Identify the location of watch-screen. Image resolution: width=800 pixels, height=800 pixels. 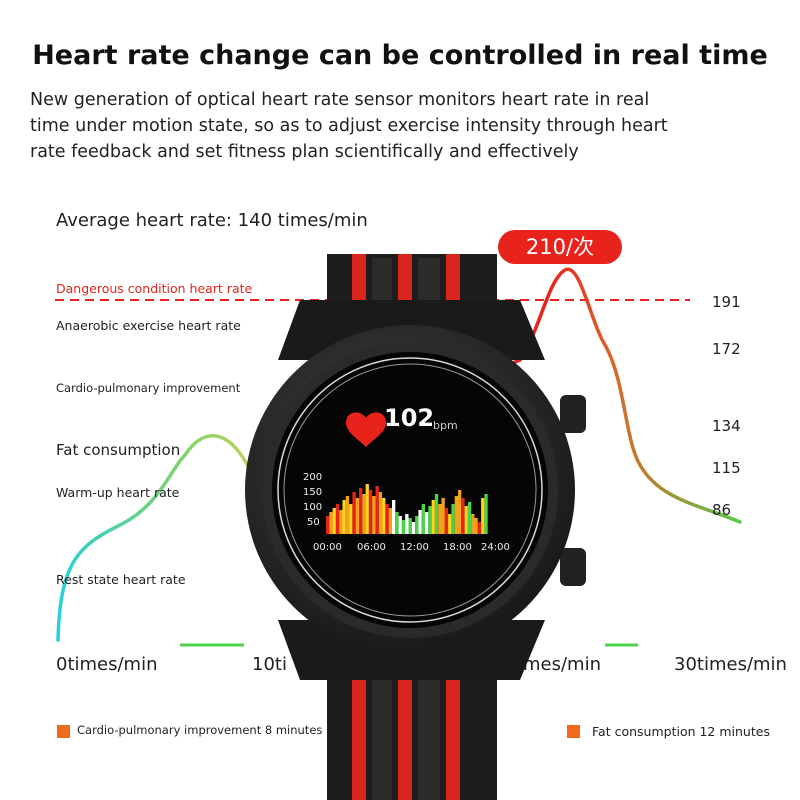
(410, 490).